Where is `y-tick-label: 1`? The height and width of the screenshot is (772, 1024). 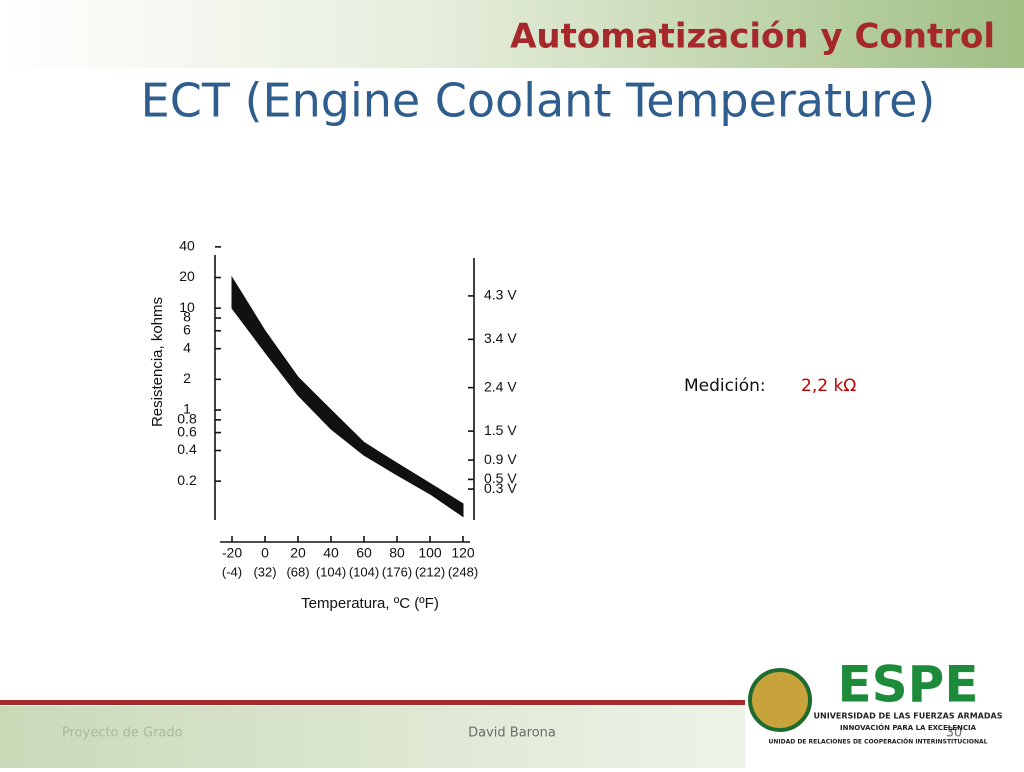
y-tick-label: 1 is located at coordinates (187, 409).